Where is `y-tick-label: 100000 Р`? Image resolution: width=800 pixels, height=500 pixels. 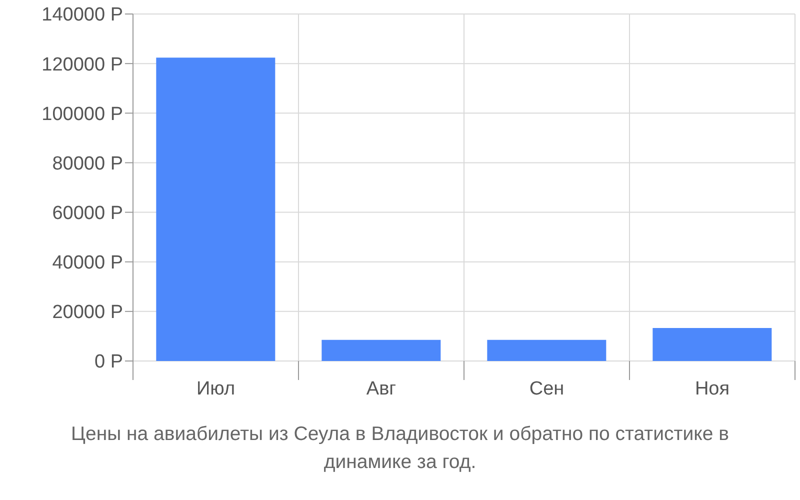
y-tick-label: 100000 Р is located at coordinates (82, 114).